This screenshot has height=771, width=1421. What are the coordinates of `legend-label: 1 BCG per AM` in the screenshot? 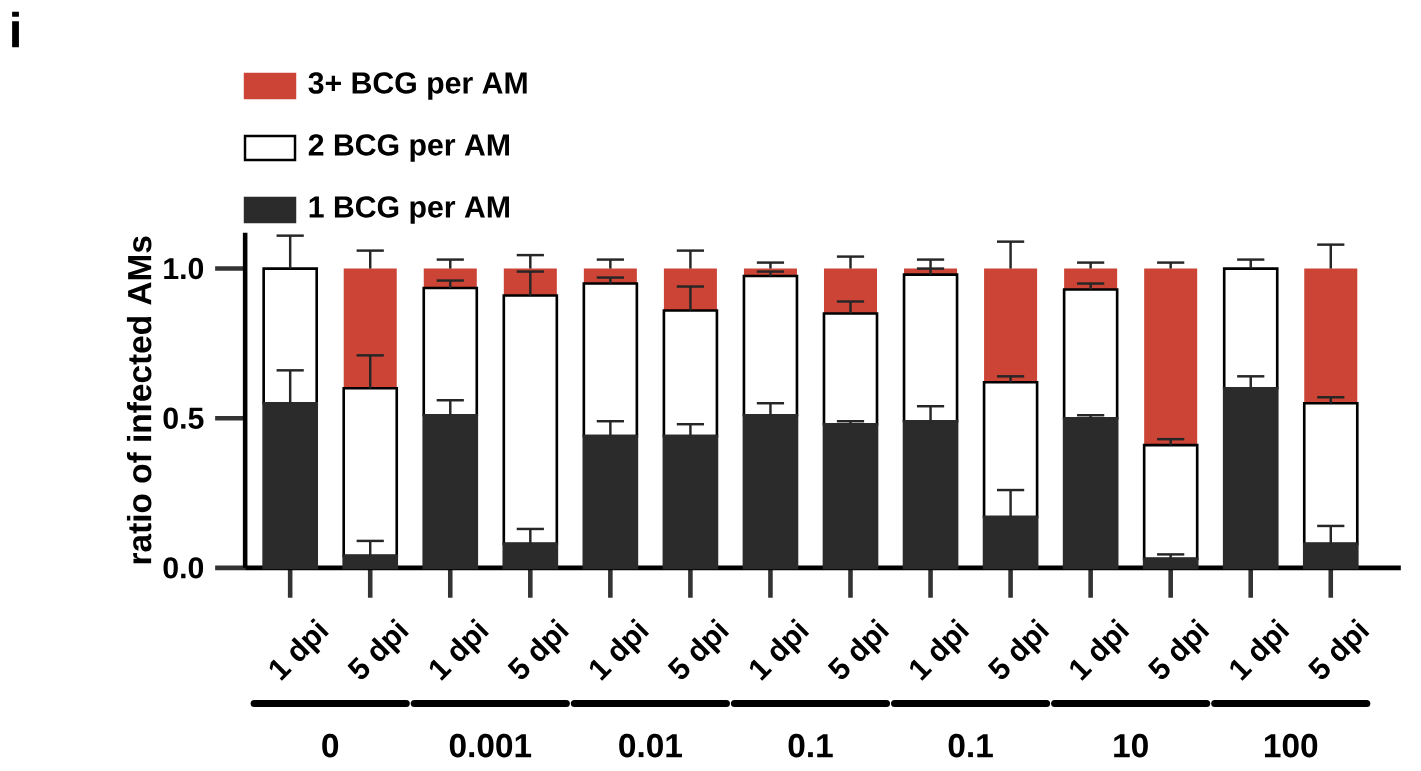 It's located at (409, 210).